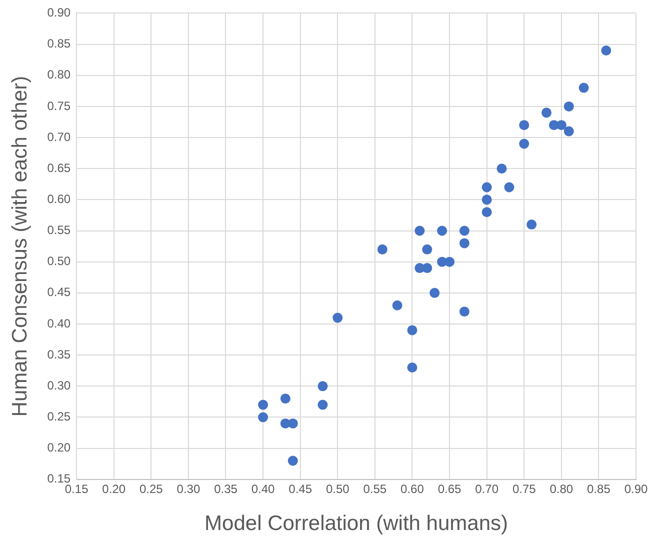 This screenshot has height=545, width=654. I want to click on y-tick-label: 0.20, so click(59, 447).